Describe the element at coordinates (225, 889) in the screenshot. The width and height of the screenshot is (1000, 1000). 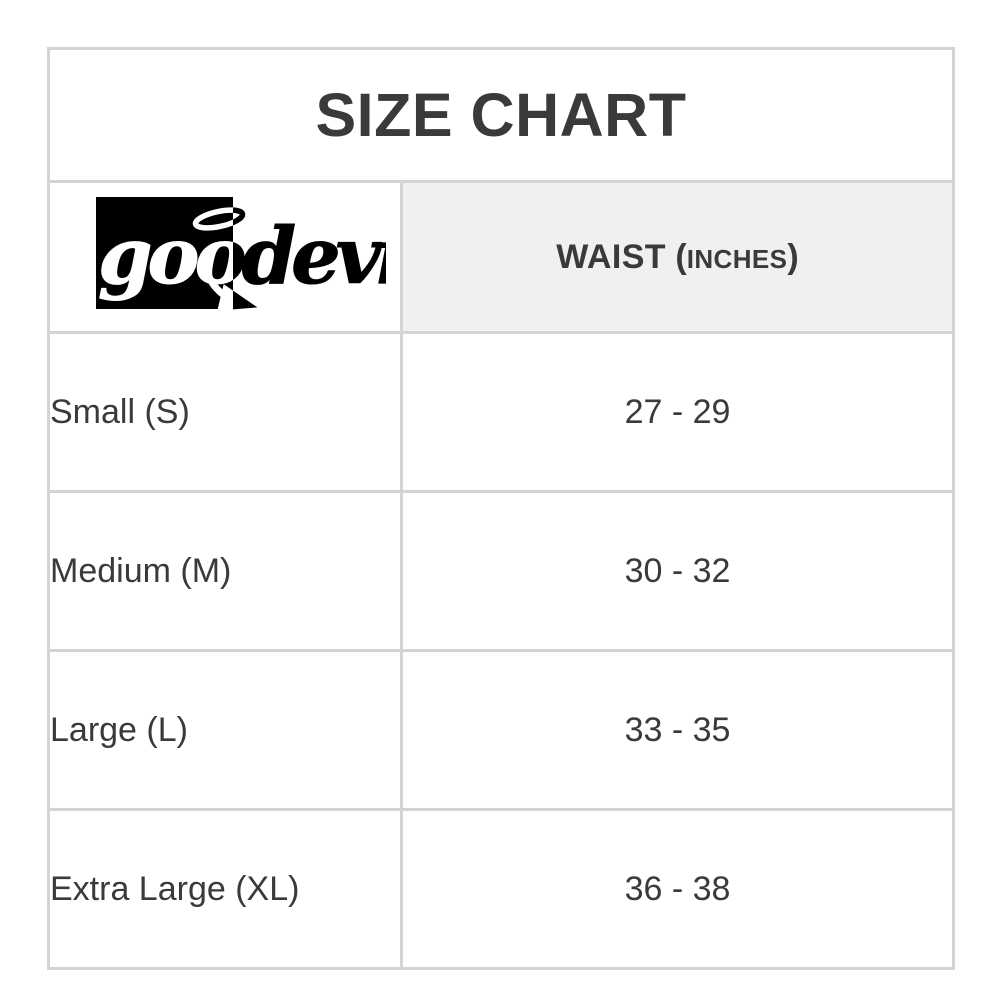
I see `size-label-extra-large: Extra Large (XL)` at that location.